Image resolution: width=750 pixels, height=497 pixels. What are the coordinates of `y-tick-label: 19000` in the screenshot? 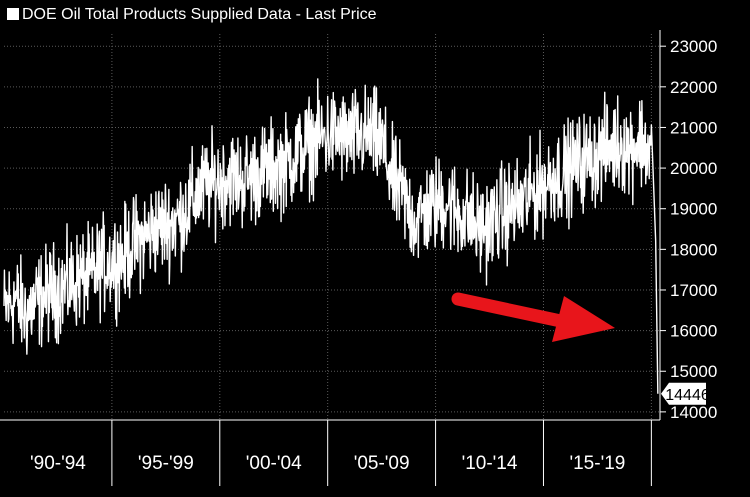 It's located at (693, 209).